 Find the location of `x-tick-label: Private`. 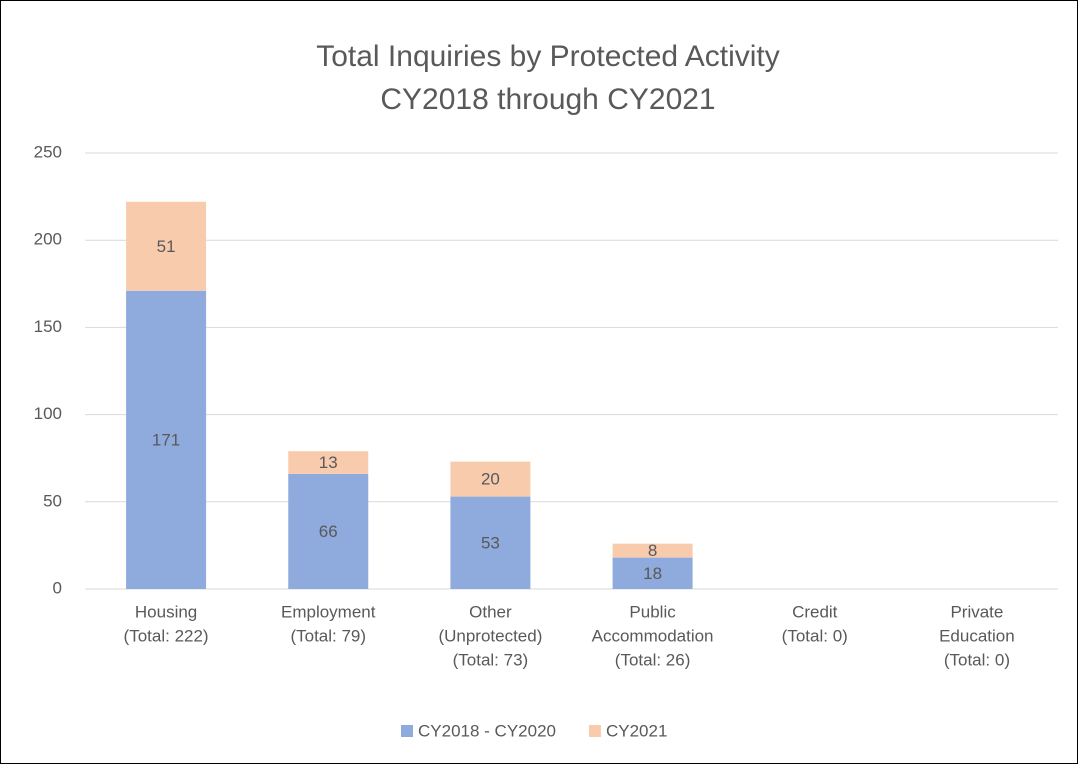

x-tick-label: Private is located at coordinates (976, 611).